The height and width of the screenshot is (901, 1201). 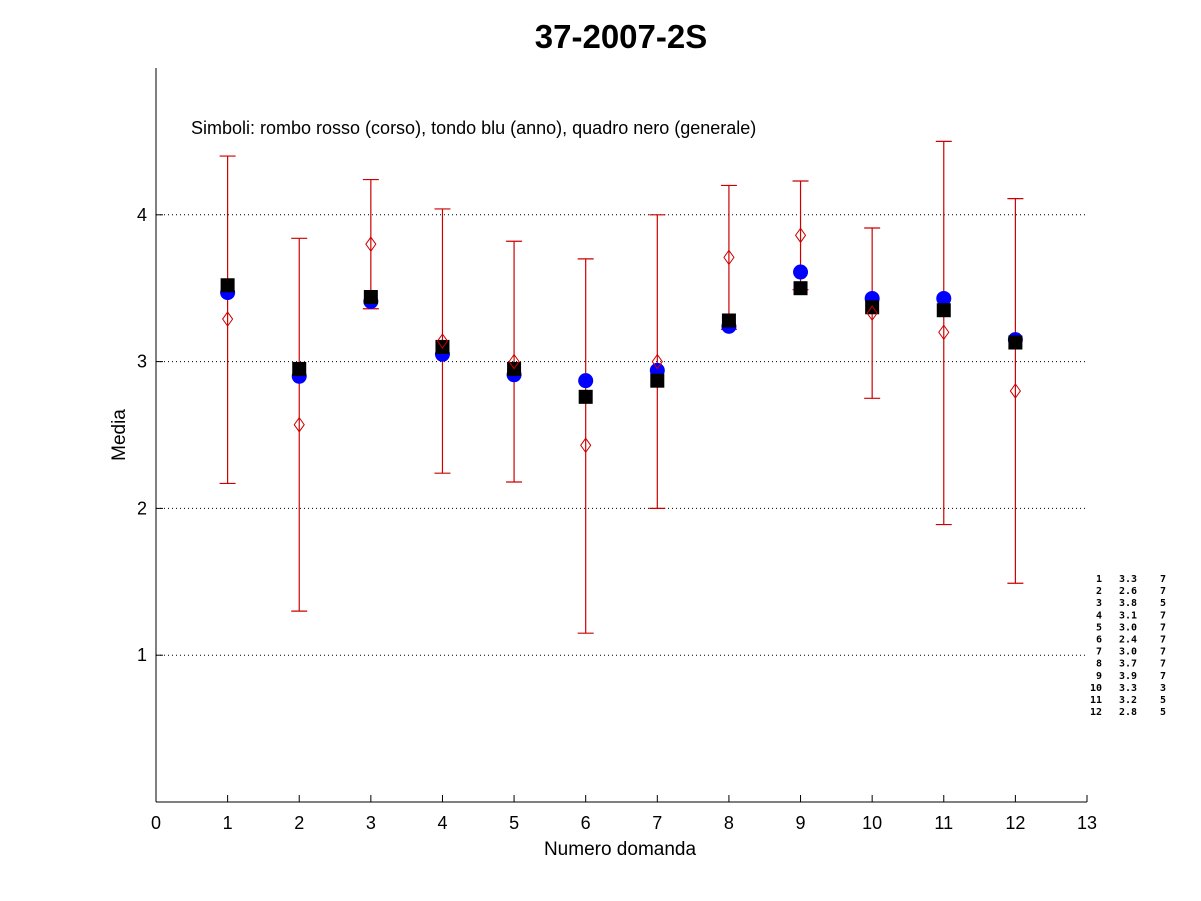 I want to click on side-table-cell: 3.9, so click(x=1128, y=676).